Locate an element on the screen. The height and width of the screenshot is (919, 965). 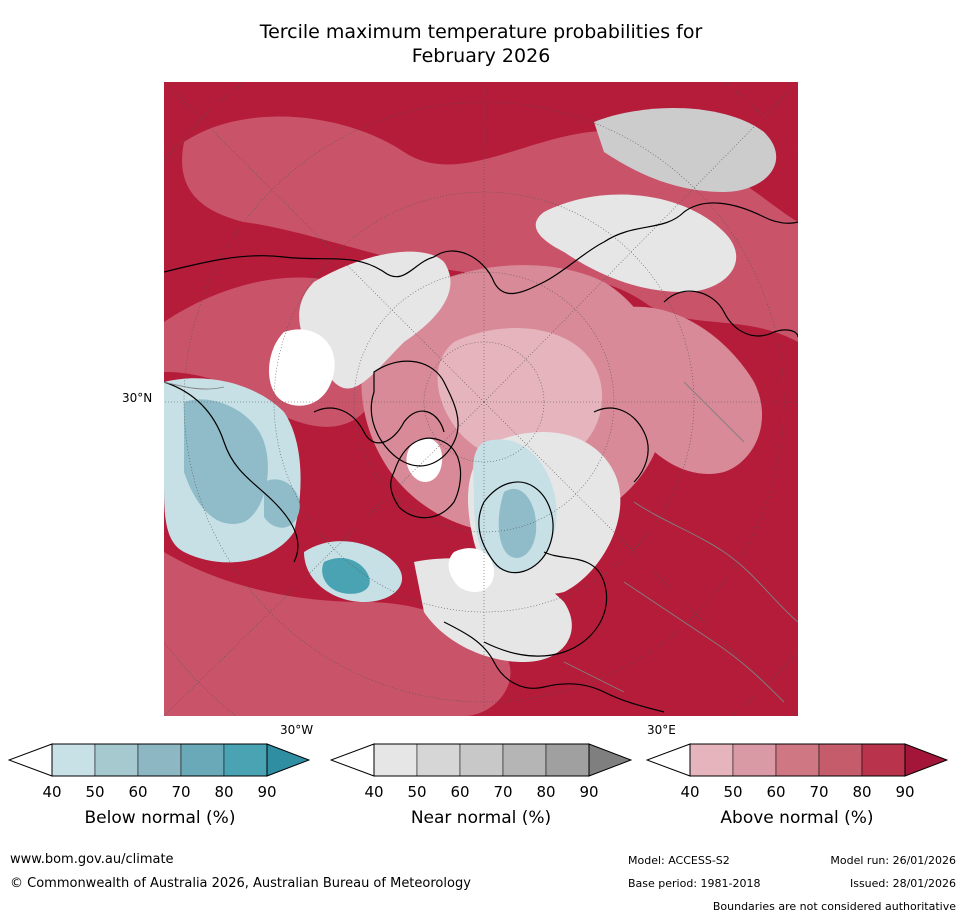
footer-model: Model: ACCESS-S2 is located at coordinates (679, 860).